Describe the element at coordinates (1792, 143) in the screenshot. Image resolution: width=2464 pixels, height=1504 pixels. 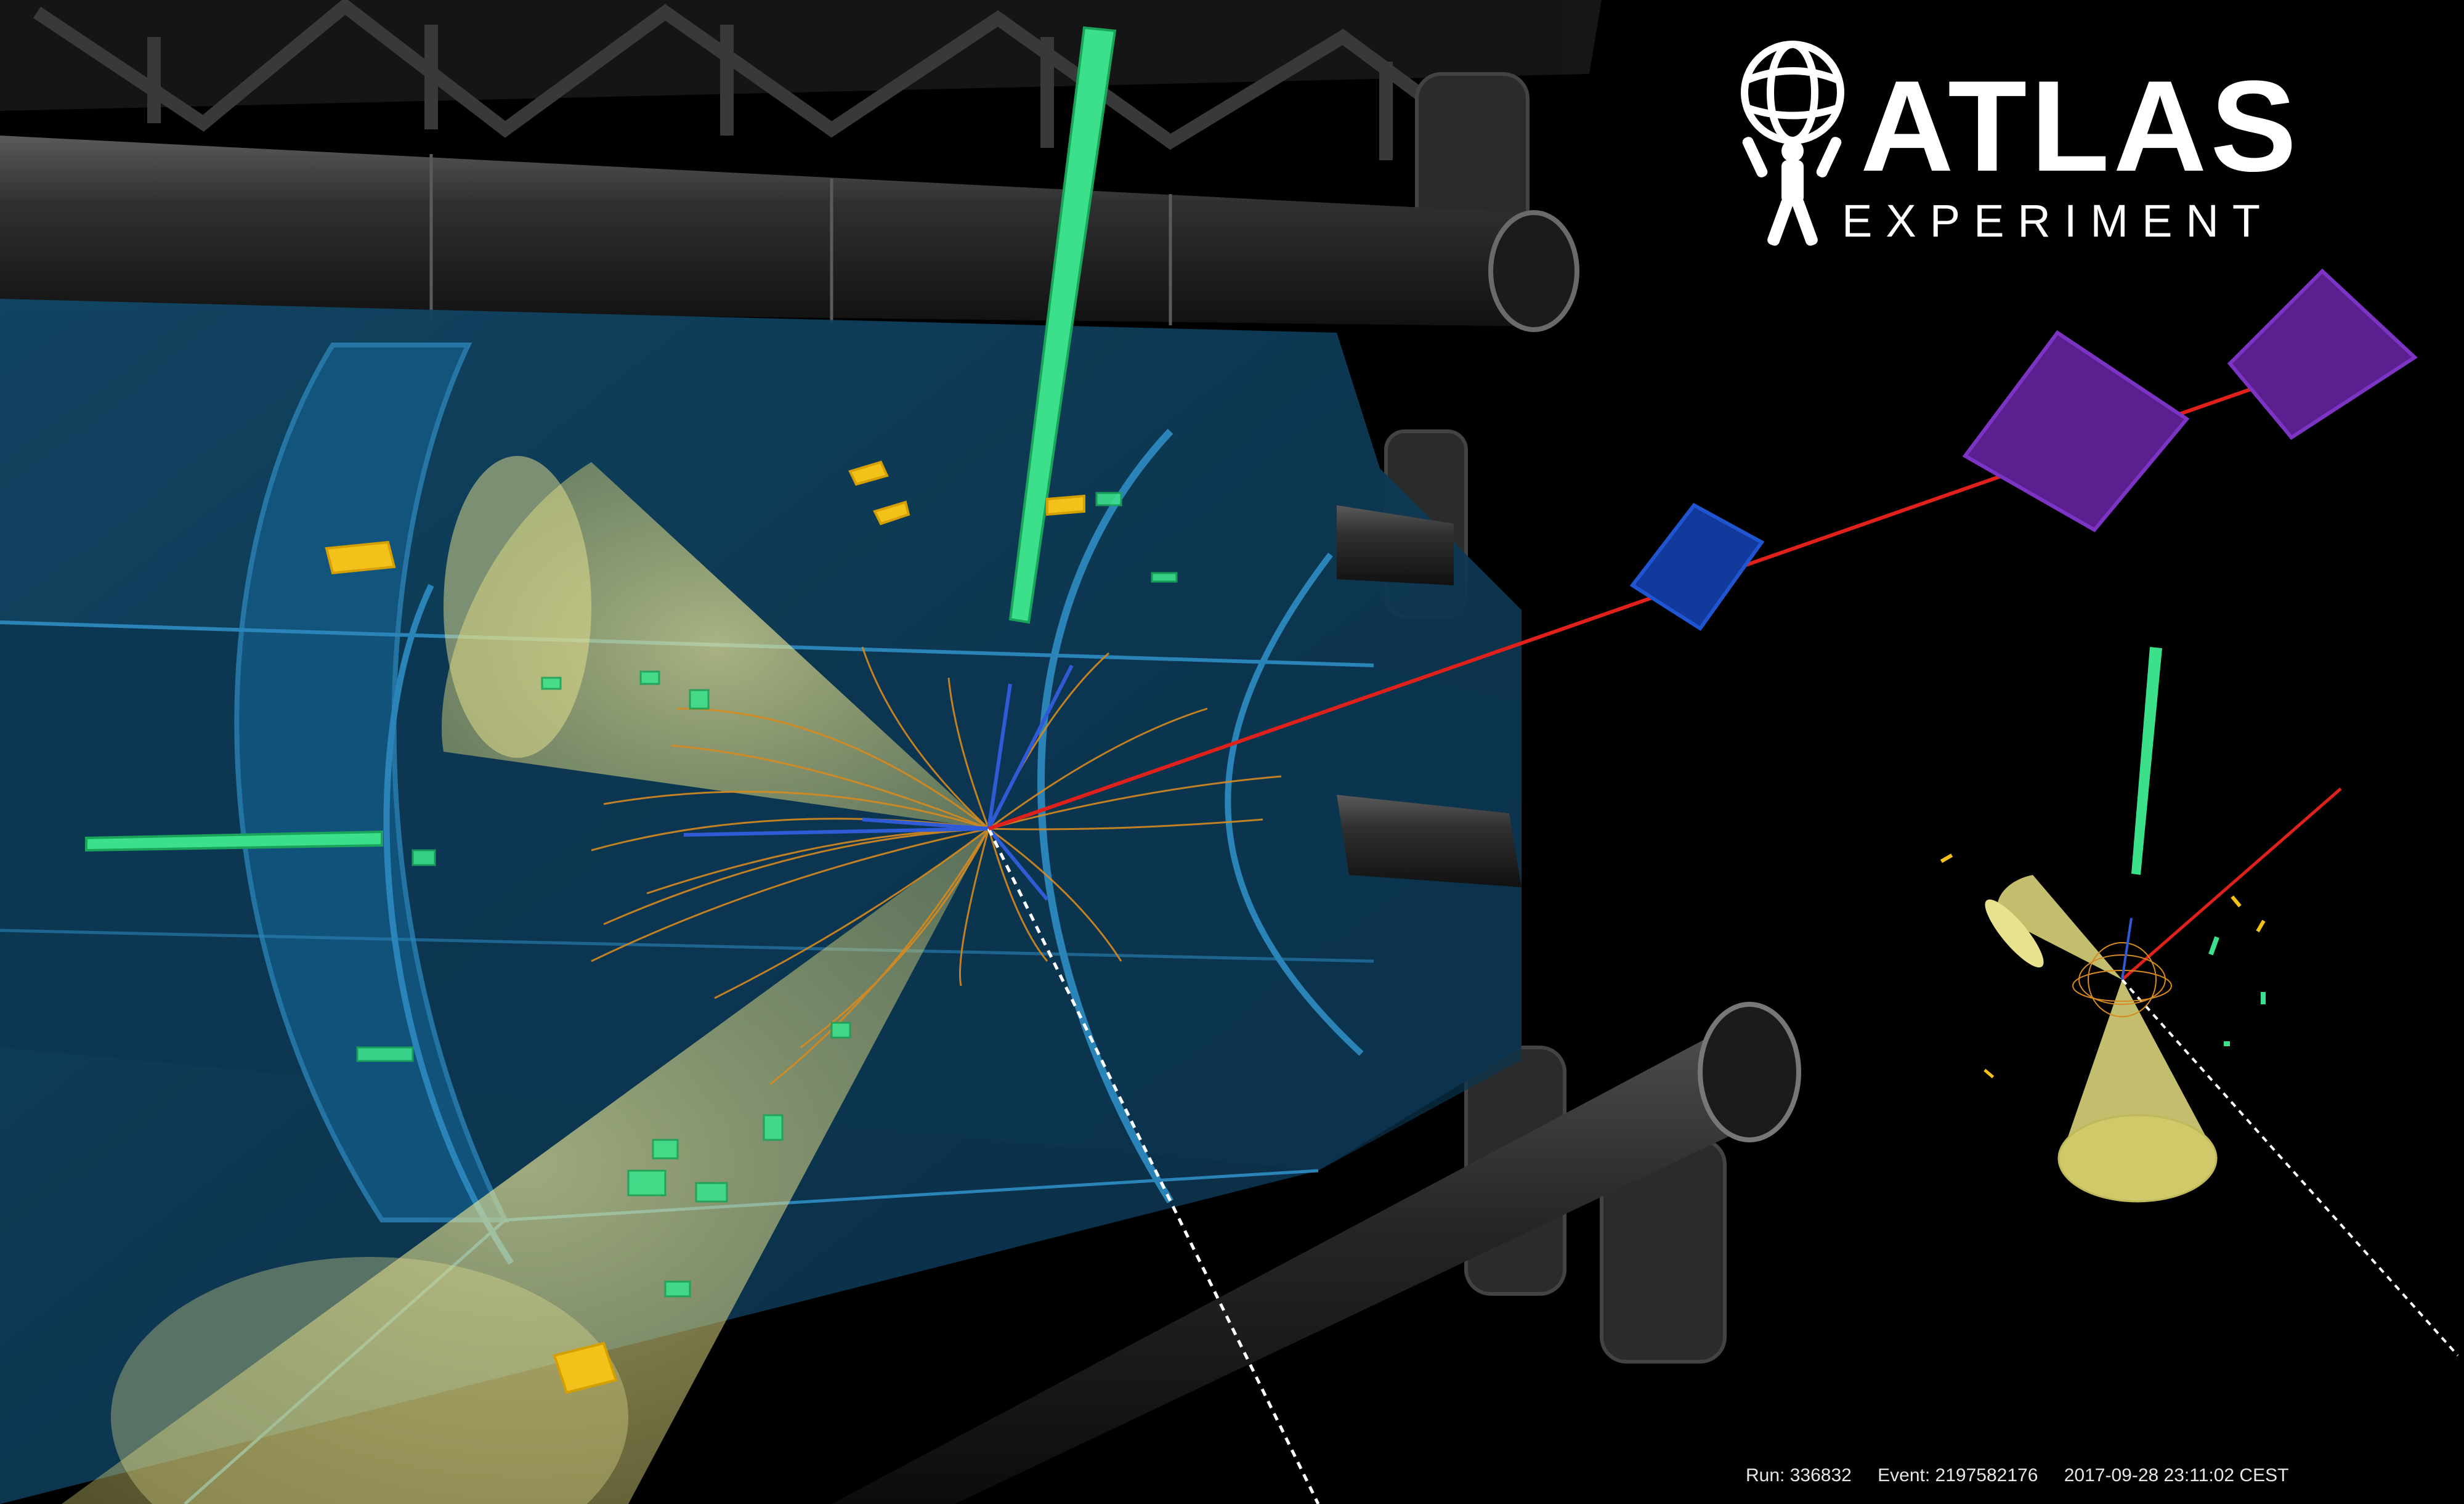
I see `atlas-figure-icon` at that location.